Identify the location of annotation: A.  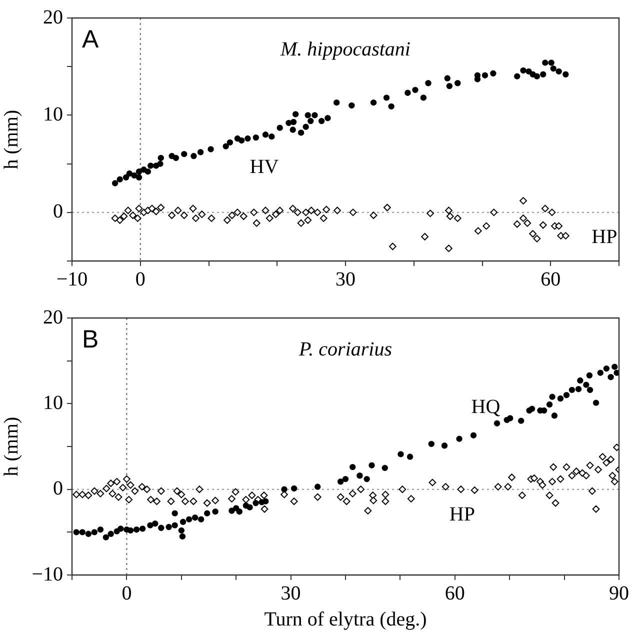
(90, 39).